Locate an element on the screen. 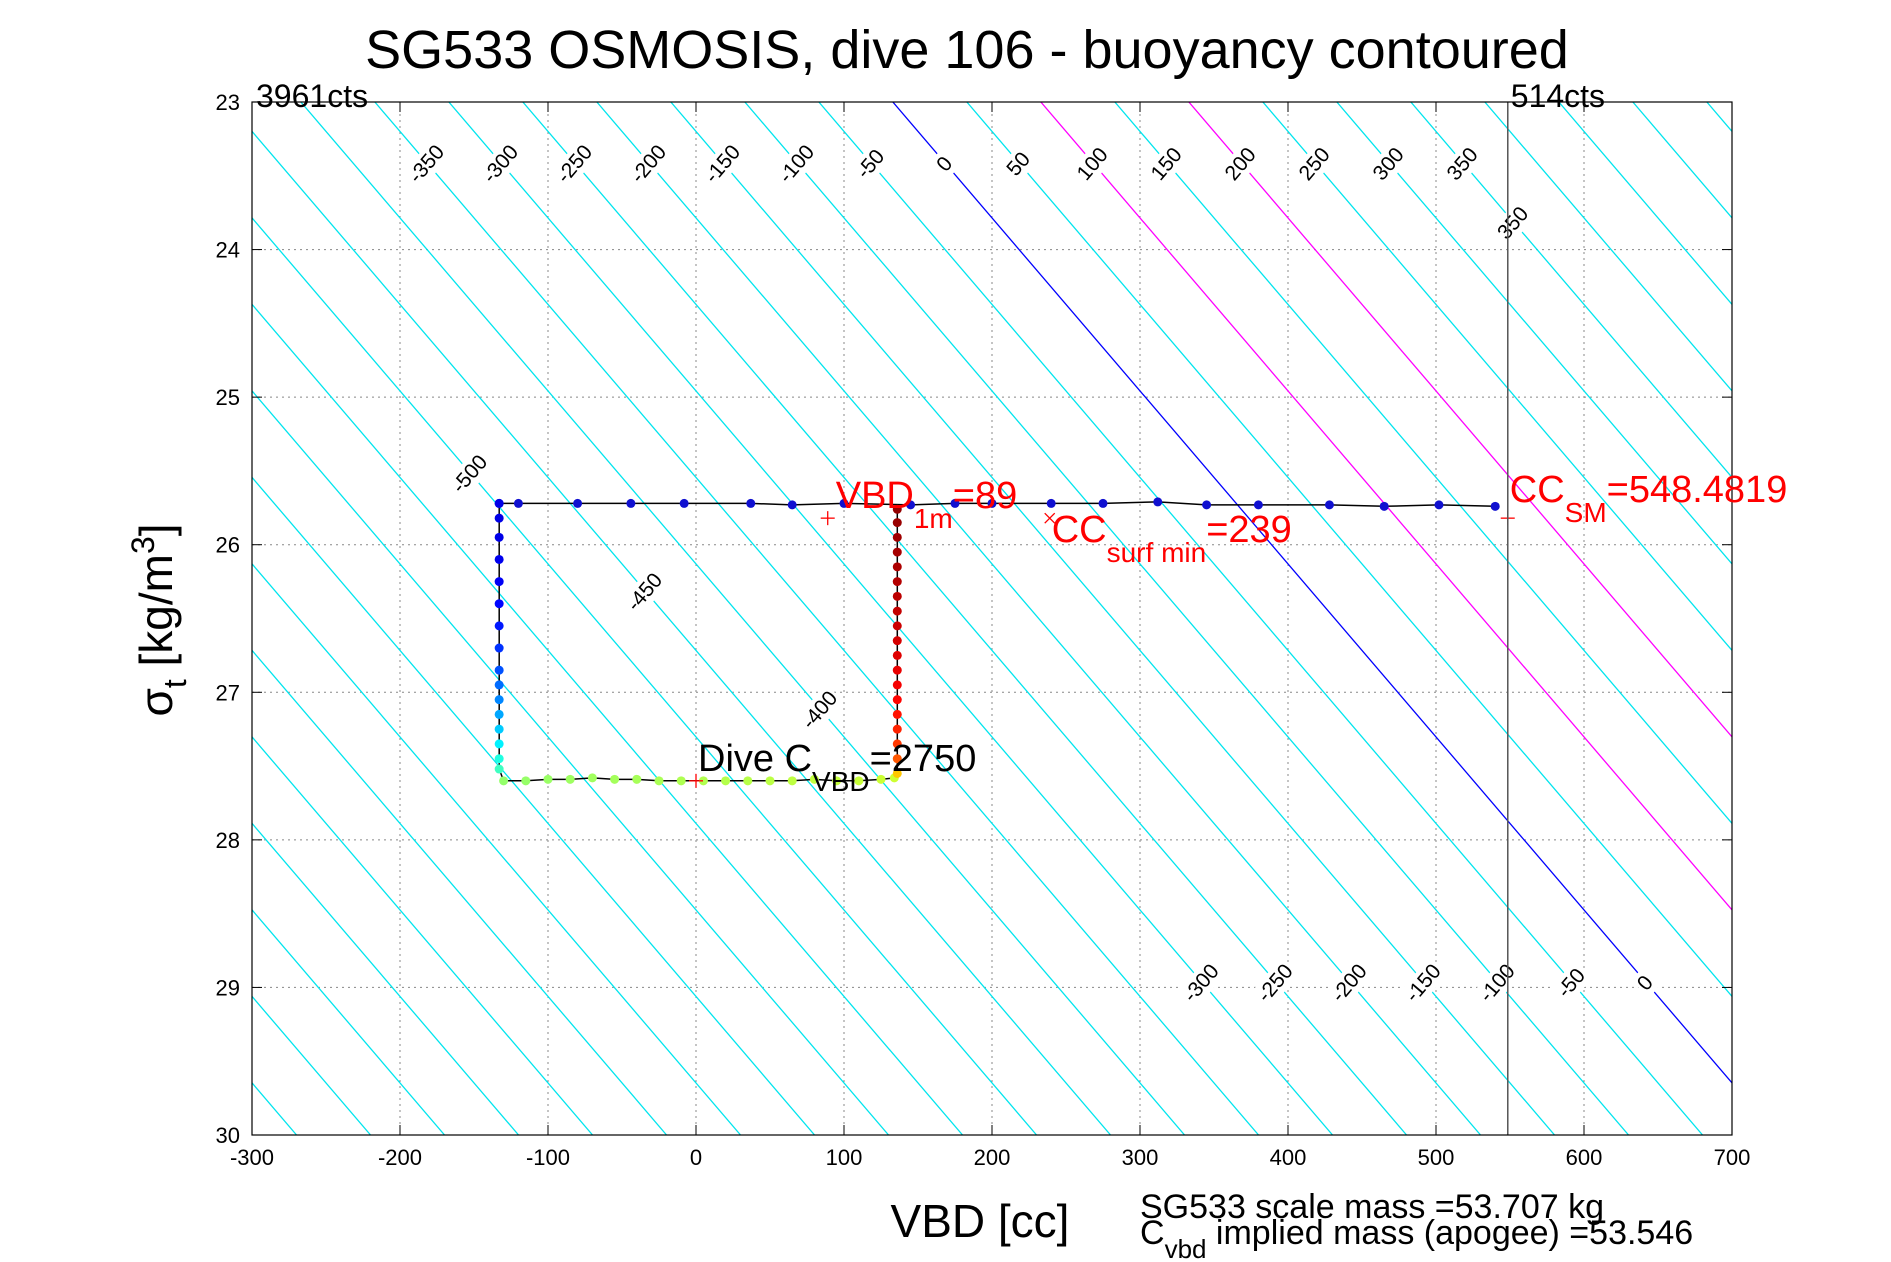 This screenshot has width=1891, height=1262. x-tick-label: -200 is located at coordinates (400, 1157).